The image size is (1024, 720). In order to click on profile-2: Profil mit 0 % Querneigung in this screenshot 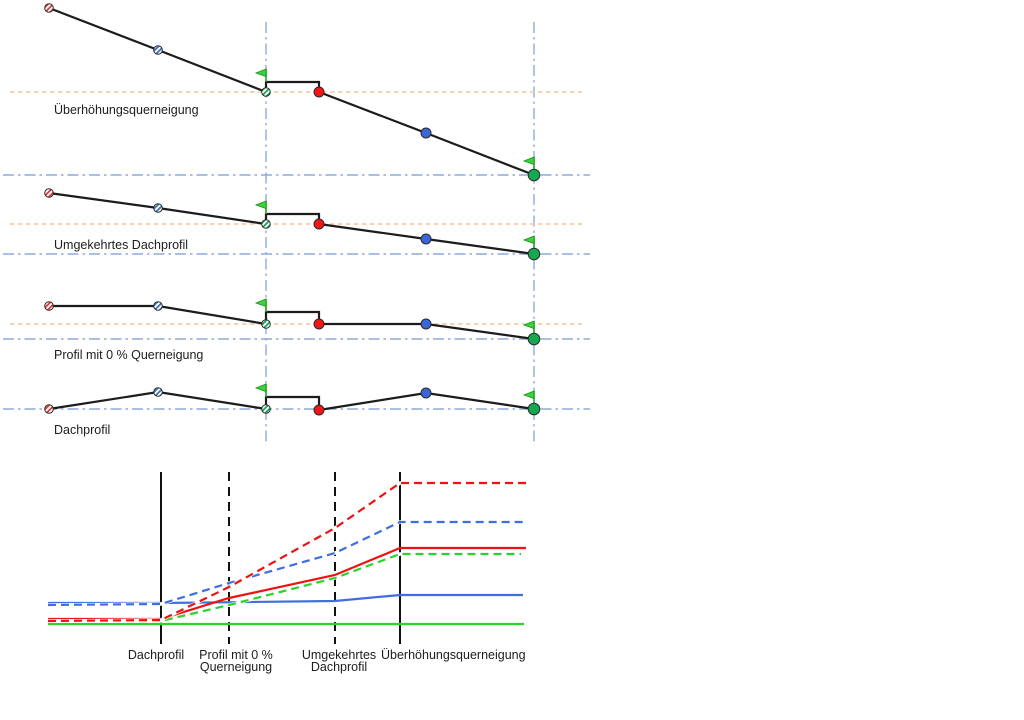, I will do `click(296, 330)`.